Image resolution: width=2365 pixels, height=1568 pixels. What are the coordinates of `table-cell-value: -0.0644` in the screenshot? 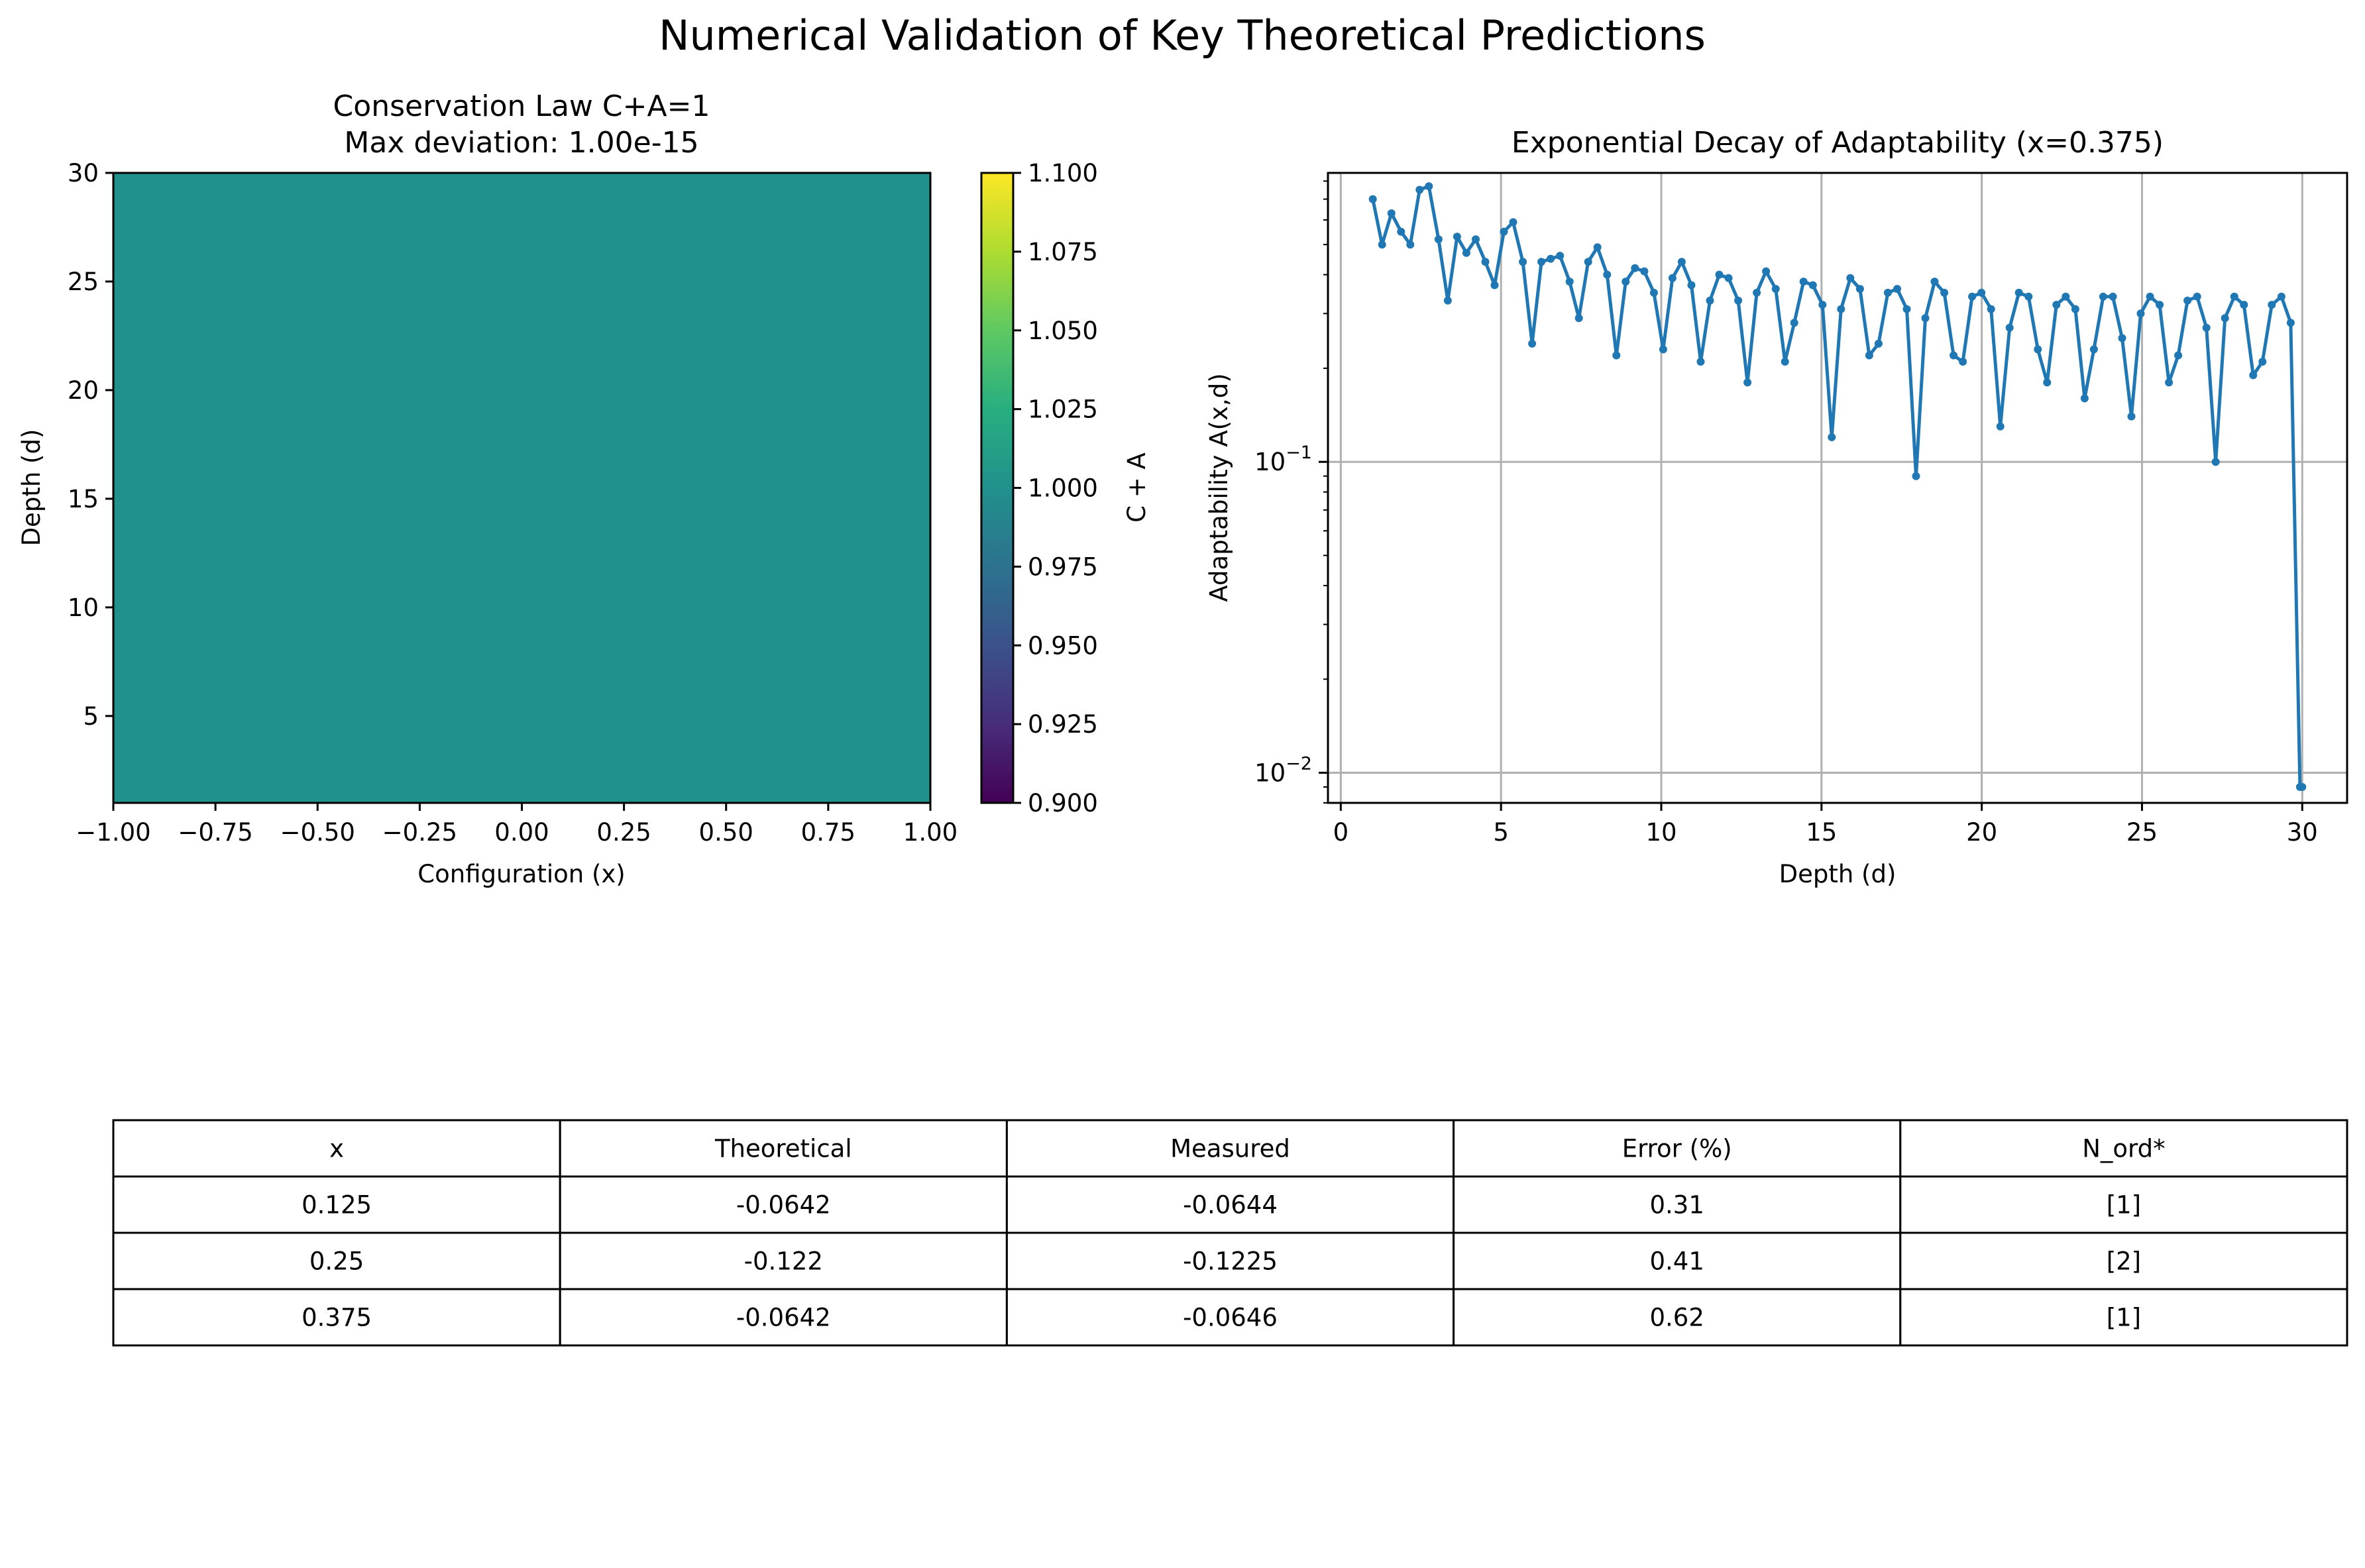 It's located at (1230, 1205).